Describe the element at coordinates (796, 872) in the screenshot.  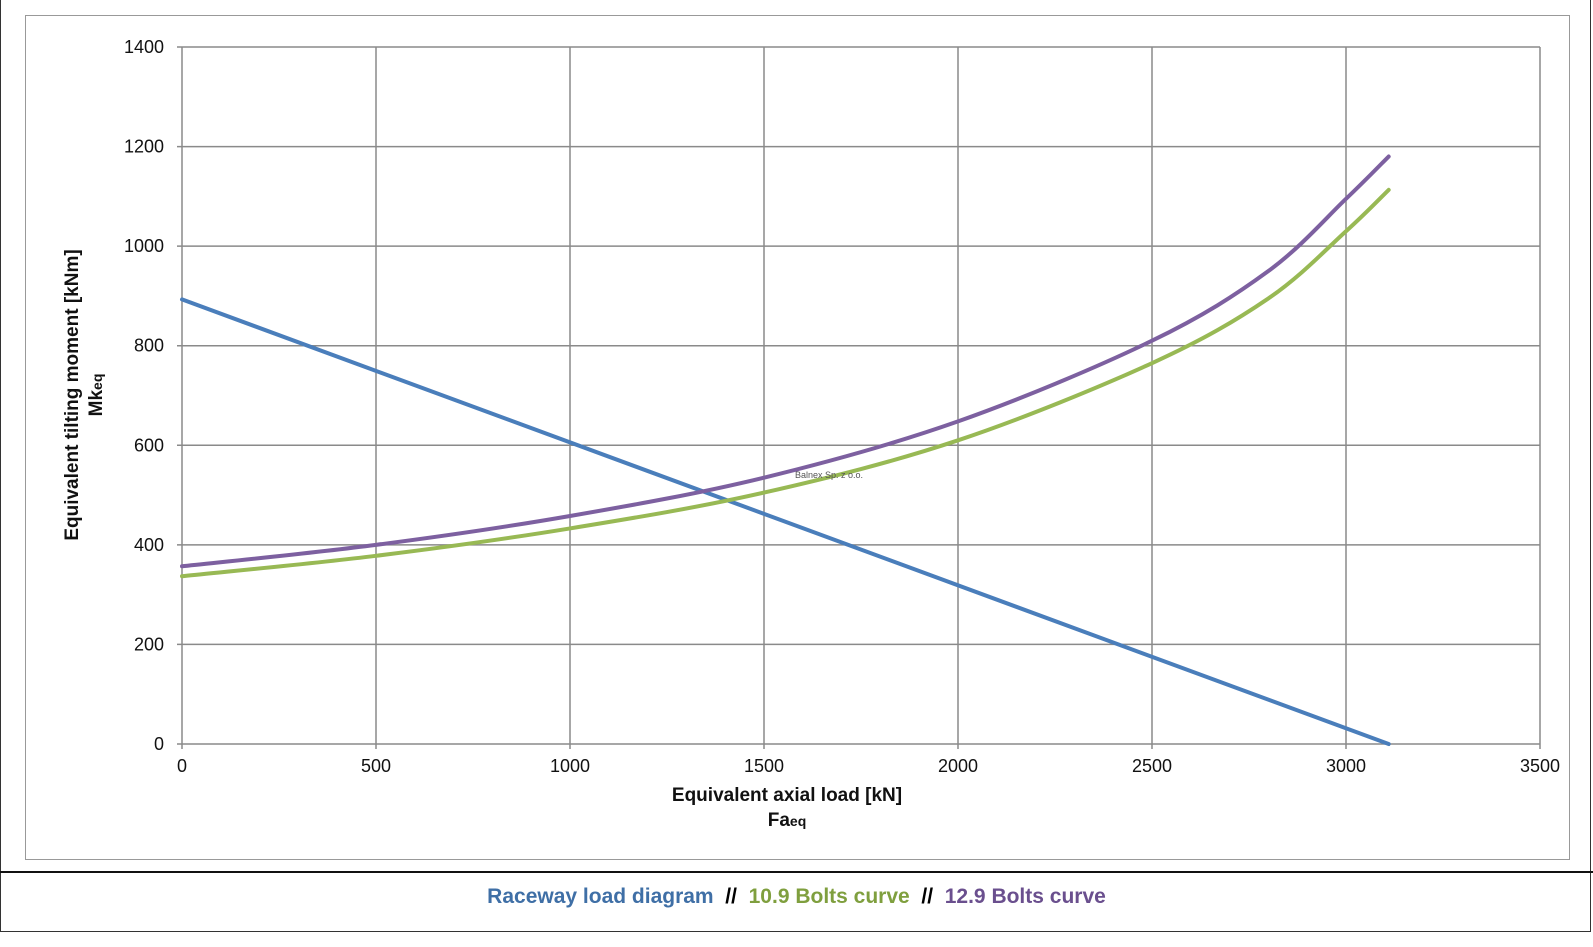
I see `divider` at that location.